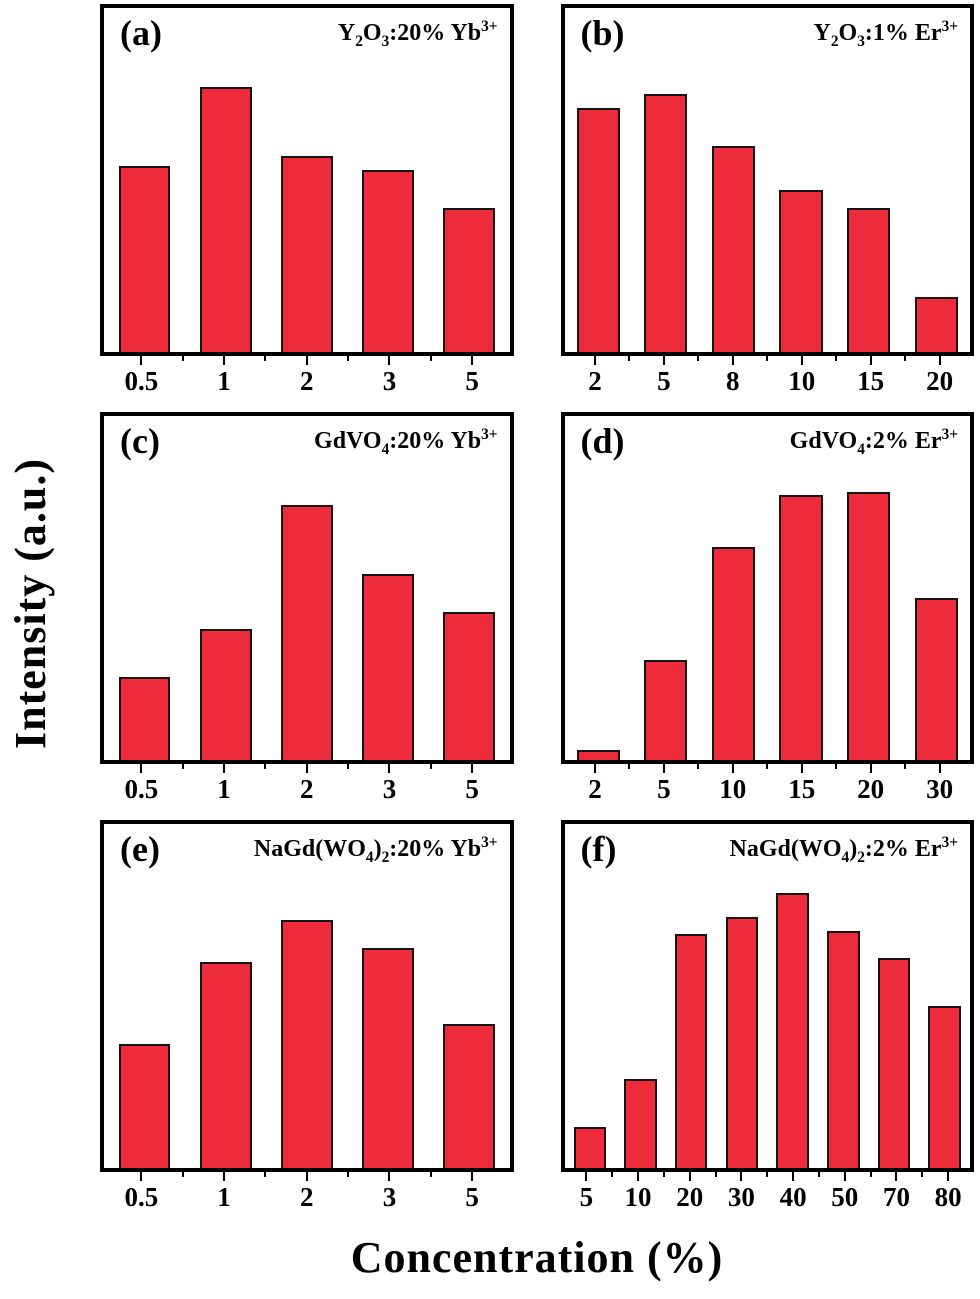 This screenshot has width=980, height=1299. Describe the element at coordinates (871, 381) in the screenshot. I see `x-tick-label: 15` at that location.